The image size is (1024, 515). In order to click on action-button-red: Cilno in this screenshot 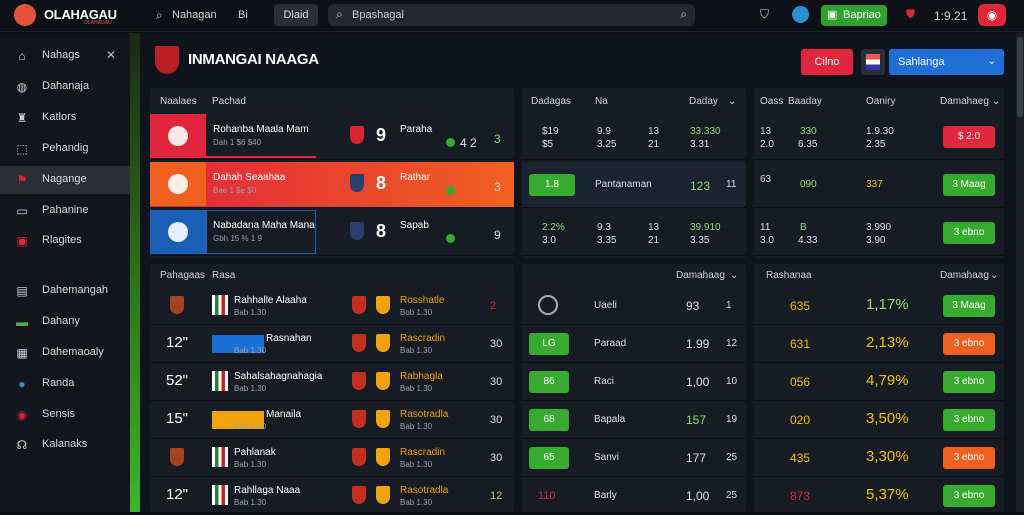, I will do `click(827, 62)`.